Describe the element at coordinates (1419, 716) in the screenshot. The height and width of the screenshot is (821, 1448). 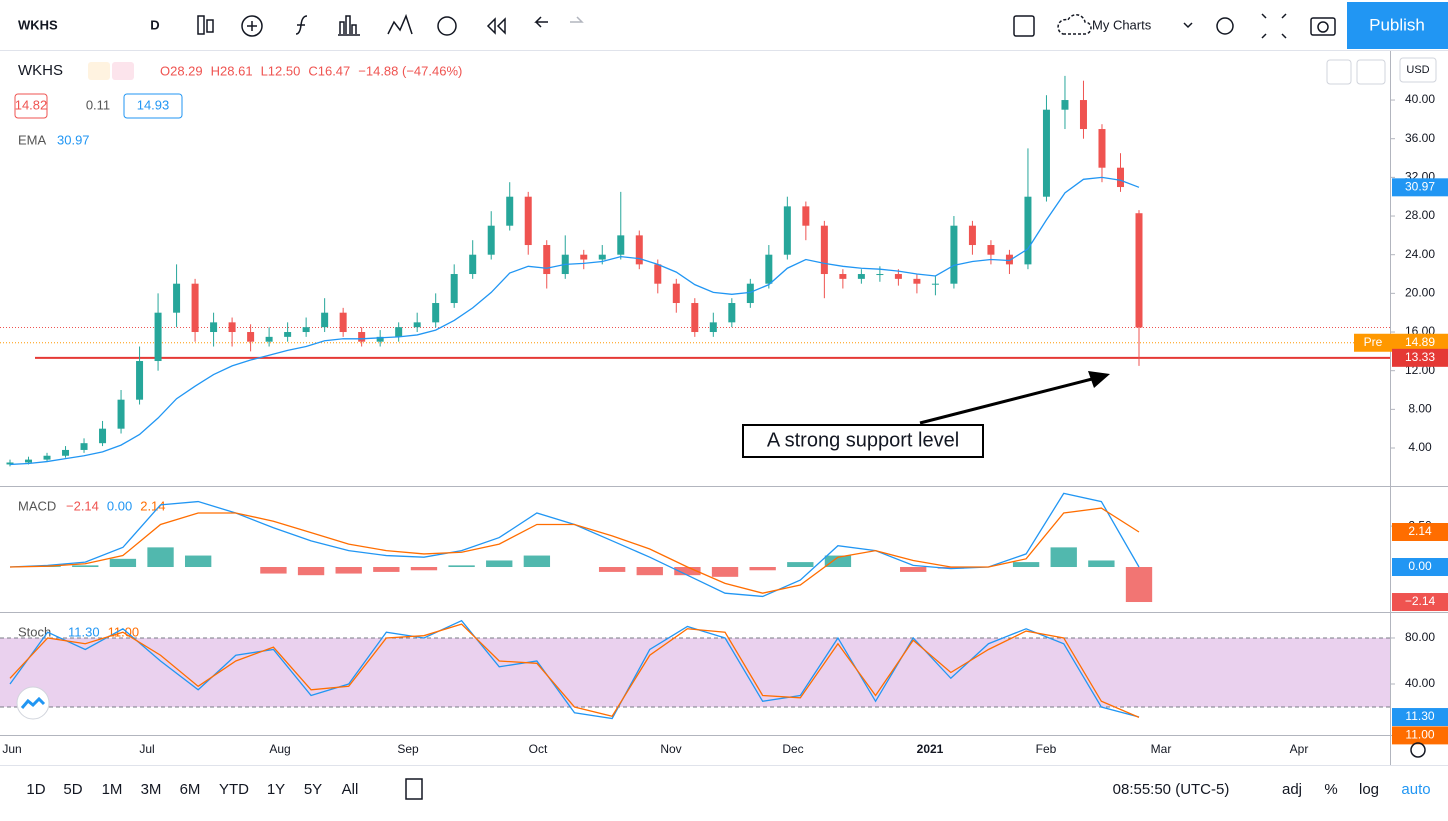
I see `price-badge-label: 11.30` at that location.